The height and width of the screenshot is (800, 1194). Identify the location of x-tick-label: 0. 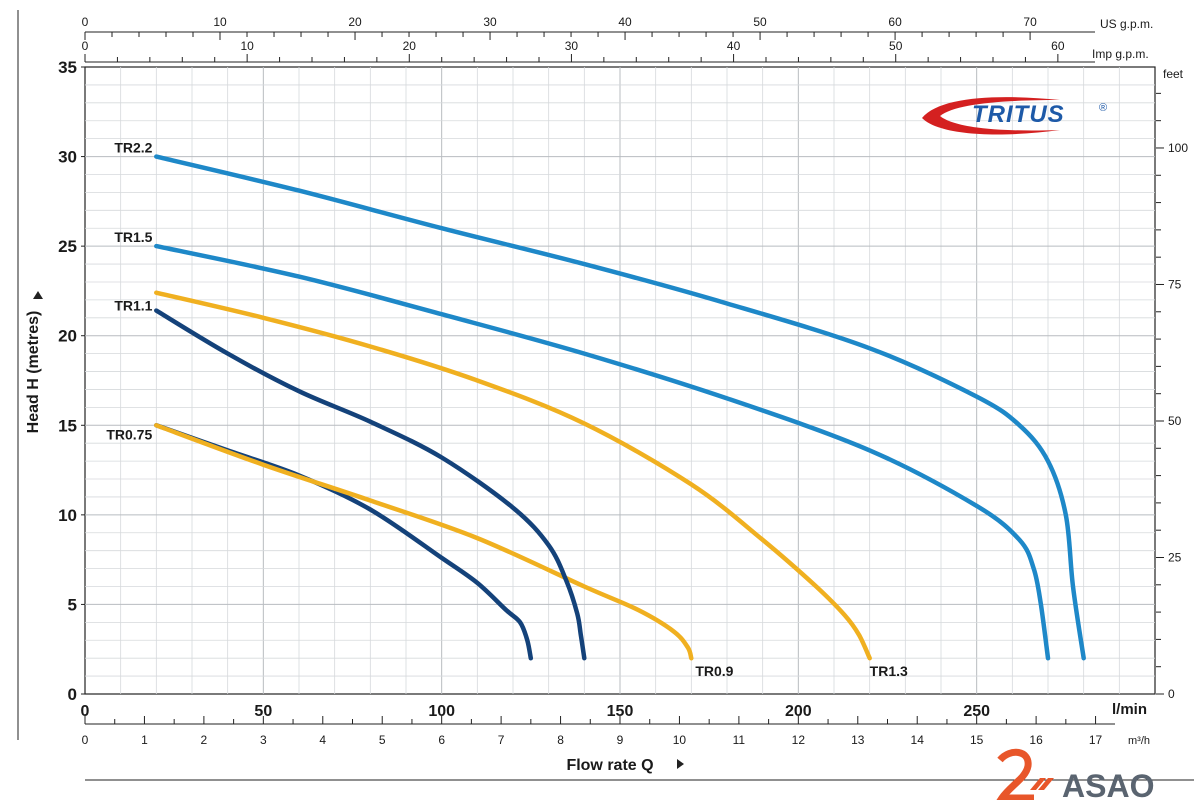
(85, 711).